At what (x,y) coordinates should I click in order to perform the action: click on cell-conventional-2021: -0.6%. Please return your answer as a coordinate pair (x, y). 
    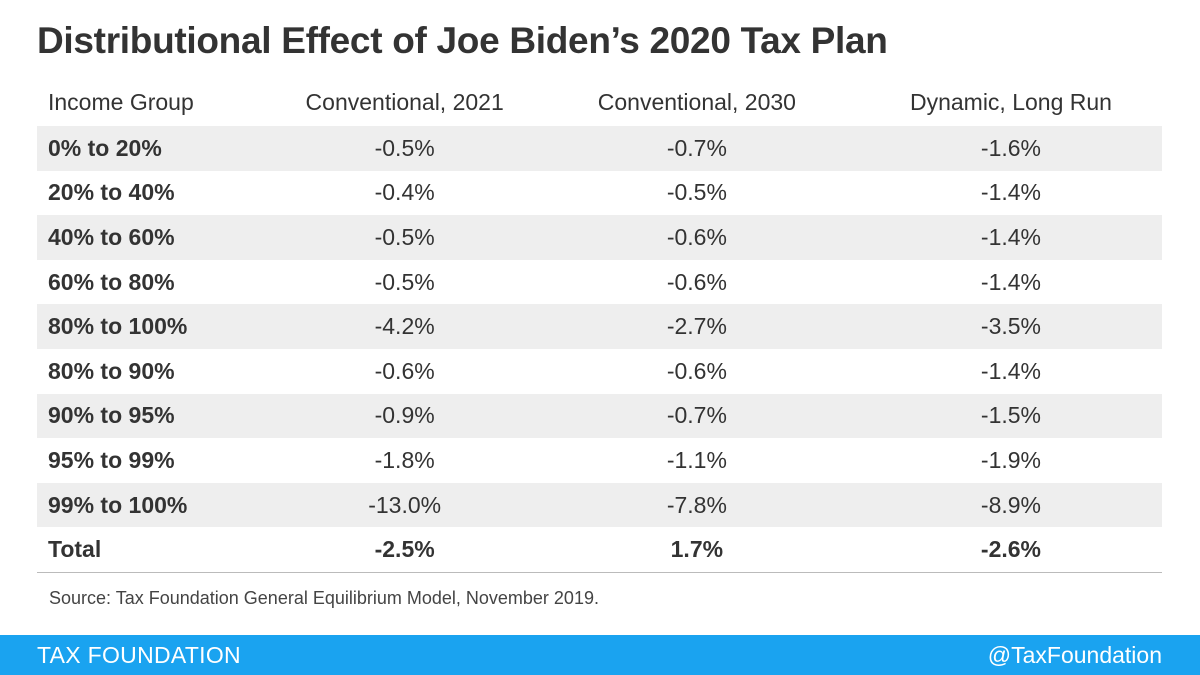
    Looking at the image, I should click on (404, 371).